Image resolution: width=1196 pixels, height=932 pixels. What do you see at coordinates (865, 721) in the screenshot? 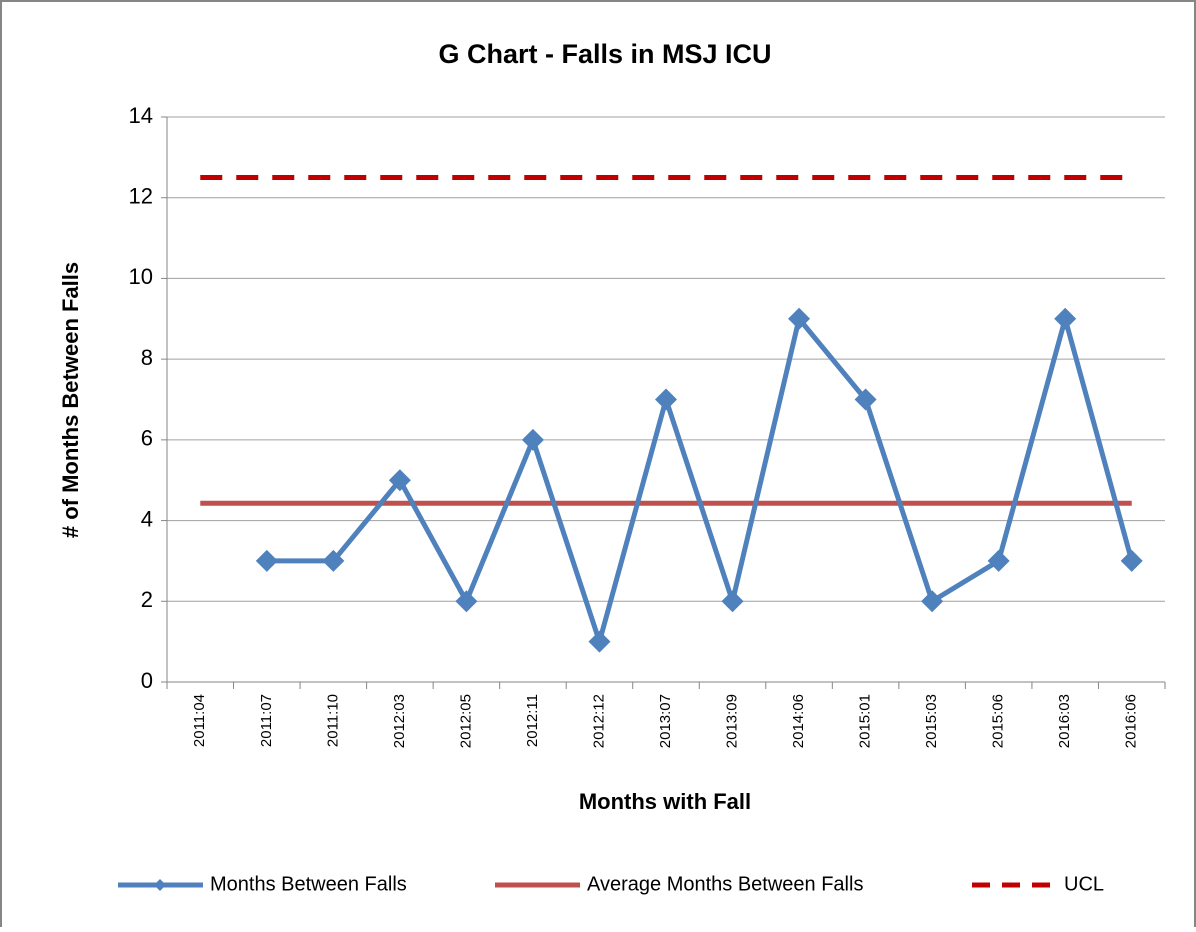
I see `x-tick-label: 2015:01` at bounding box center [865, 721].